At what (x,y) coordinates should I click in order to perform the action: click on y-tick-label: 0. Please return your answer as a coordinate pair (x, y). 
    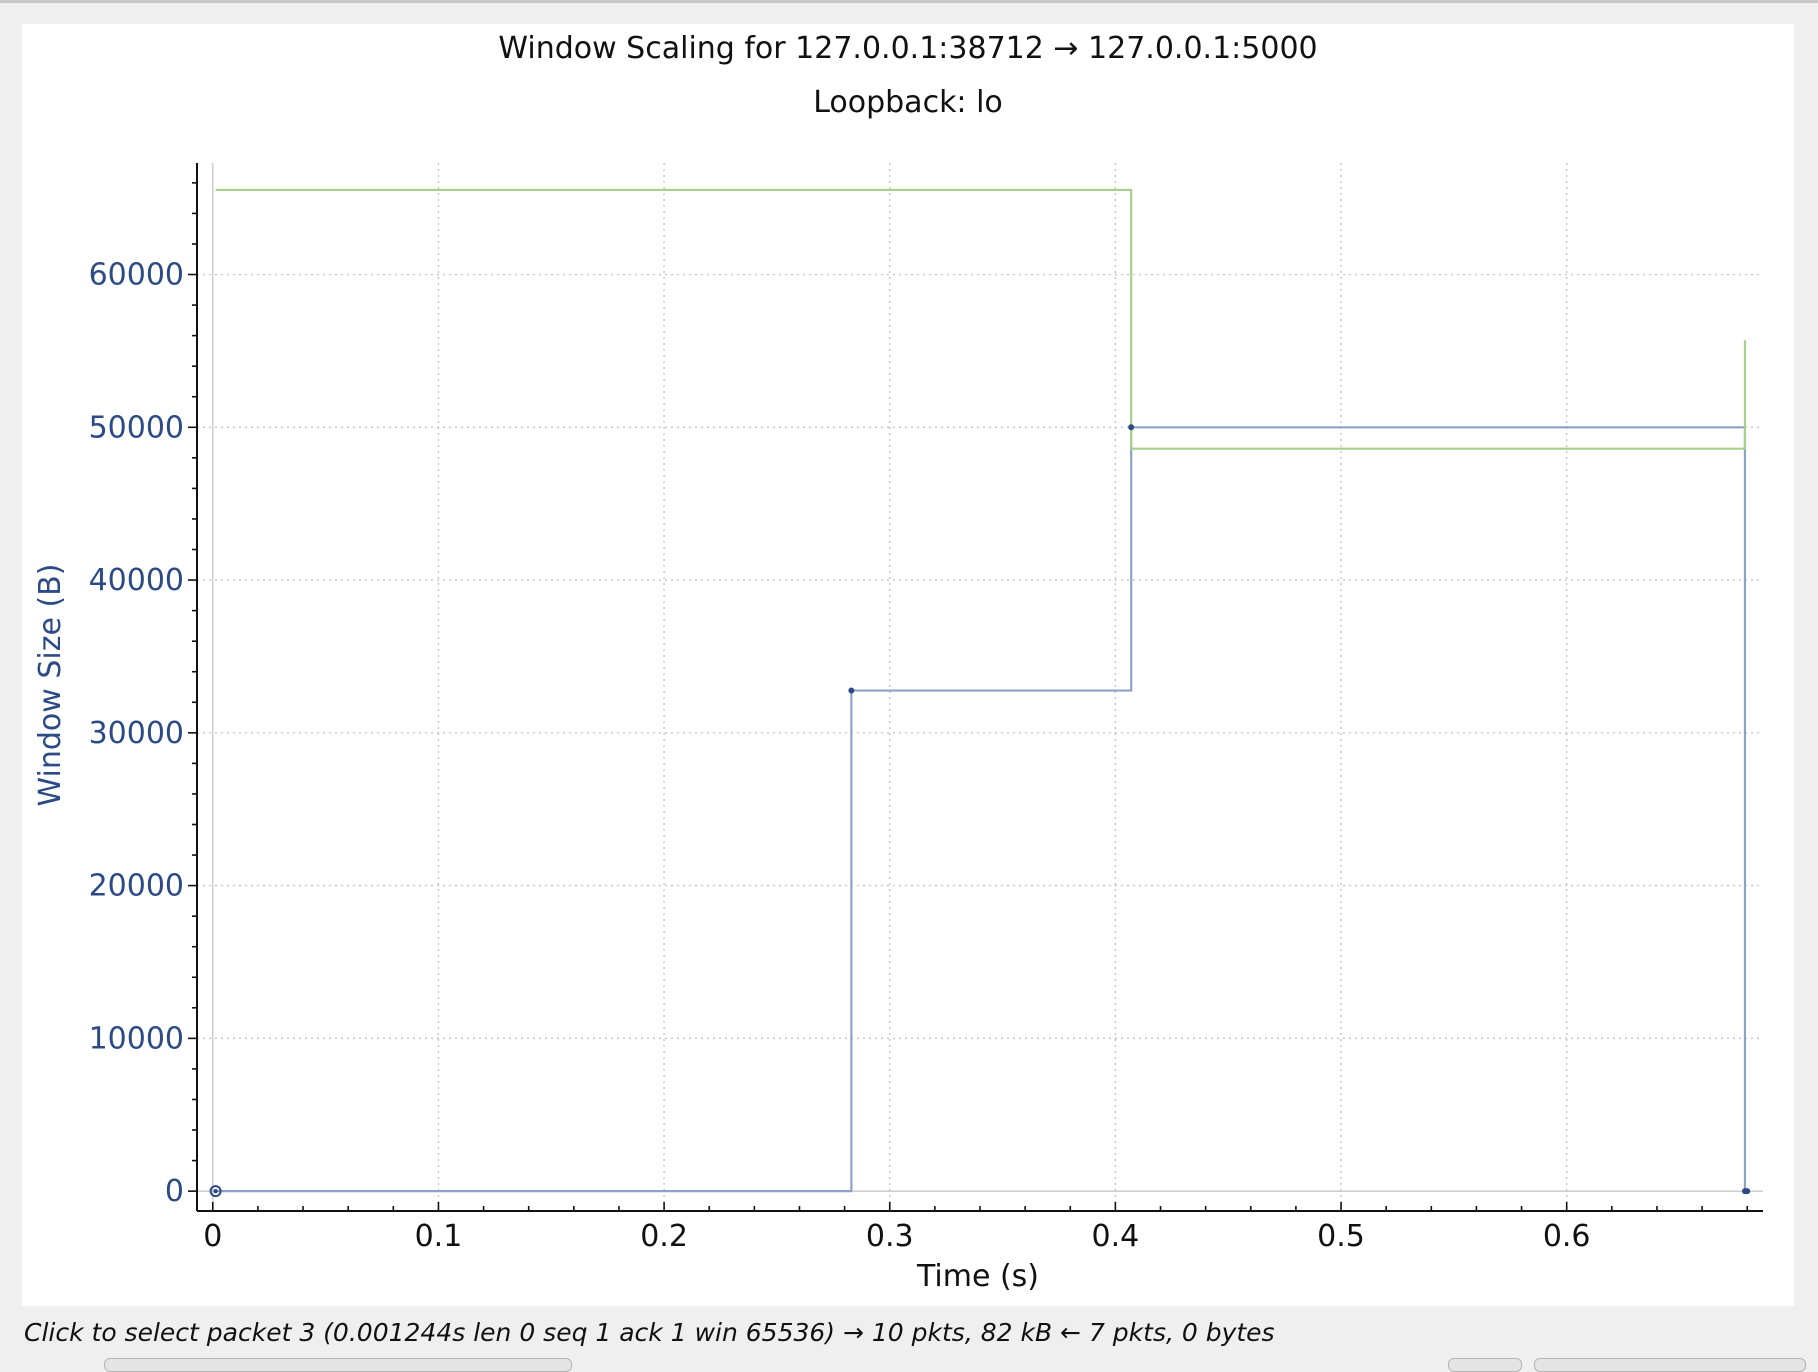
    Looking at the image, I should click on (174, 1191).